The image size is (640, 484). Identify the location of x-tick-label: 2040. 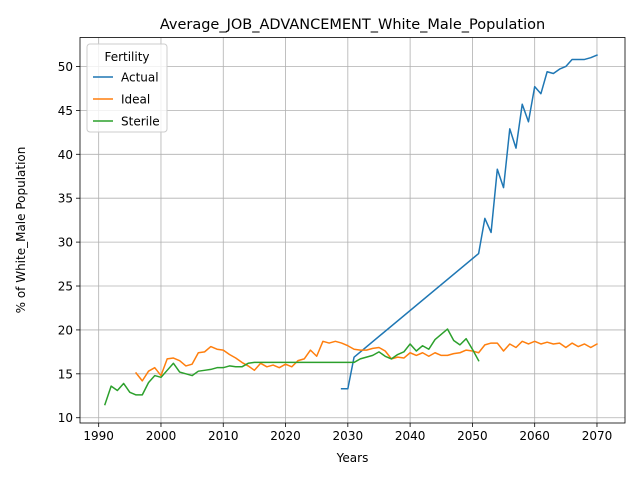
(410, 436).